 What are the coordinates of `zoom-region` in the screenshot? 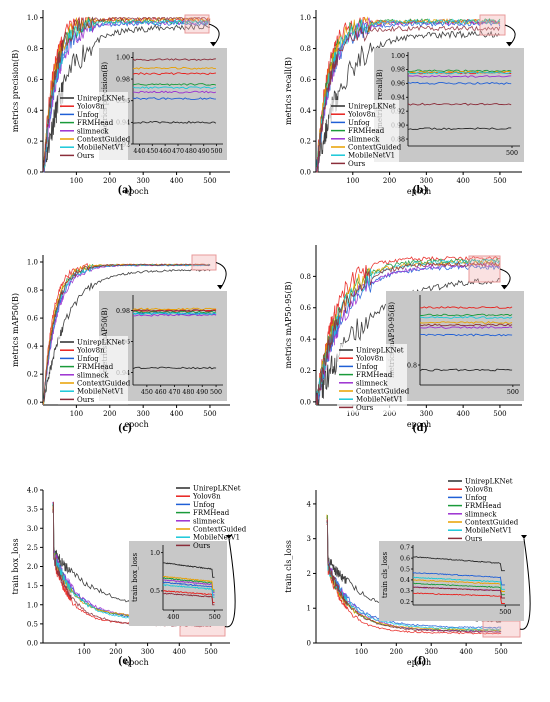 It's located at (197, 24).